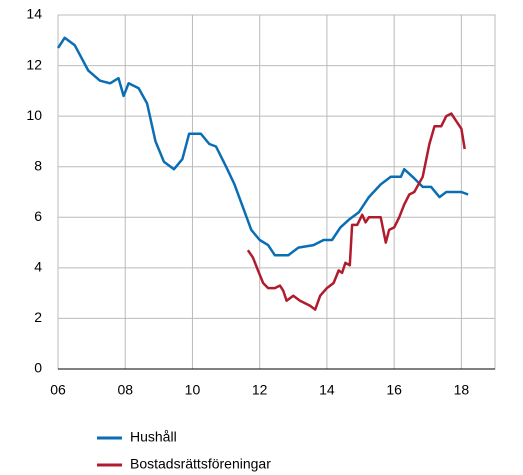 This screenshot has width=523, height=475. Describe the element at coordinates (125, 390) in the screenshot. I see `x-tick-label: 08` at that location.